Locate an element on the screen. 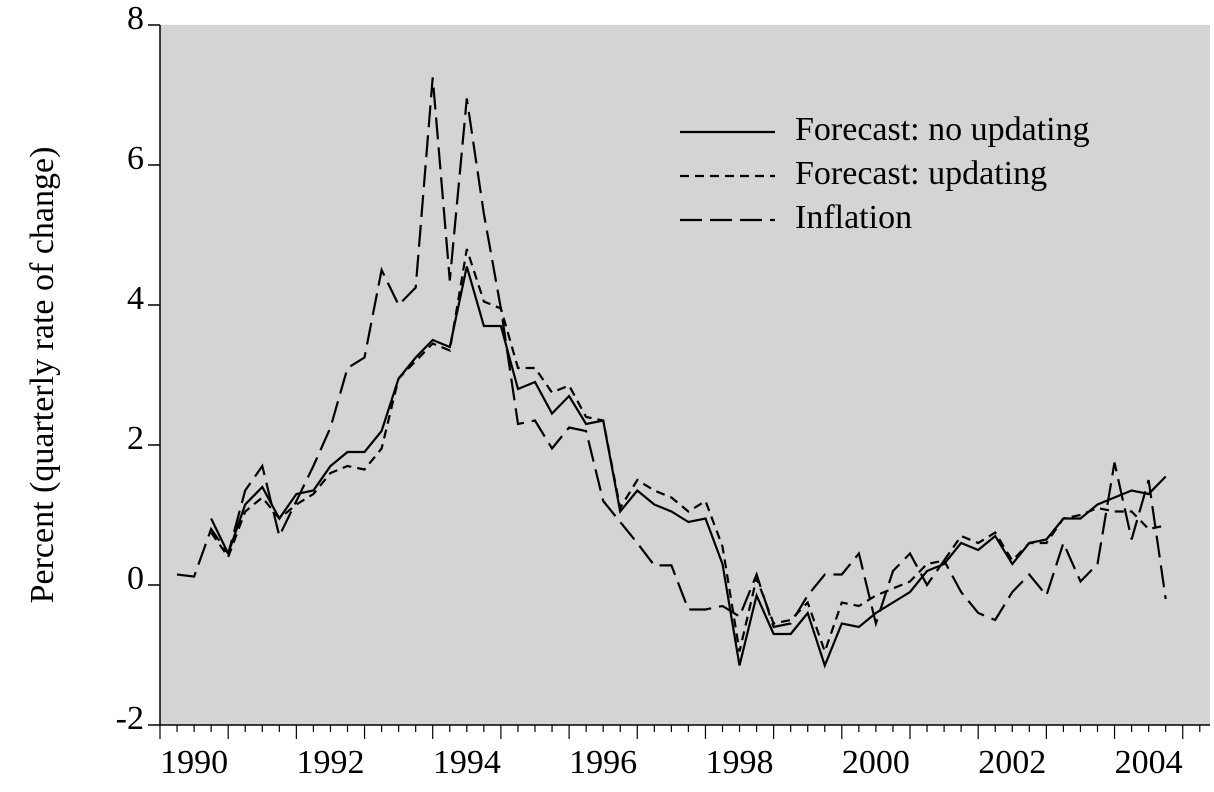  legend-label: Forecast: no updating is located at coordinates (942, 129).